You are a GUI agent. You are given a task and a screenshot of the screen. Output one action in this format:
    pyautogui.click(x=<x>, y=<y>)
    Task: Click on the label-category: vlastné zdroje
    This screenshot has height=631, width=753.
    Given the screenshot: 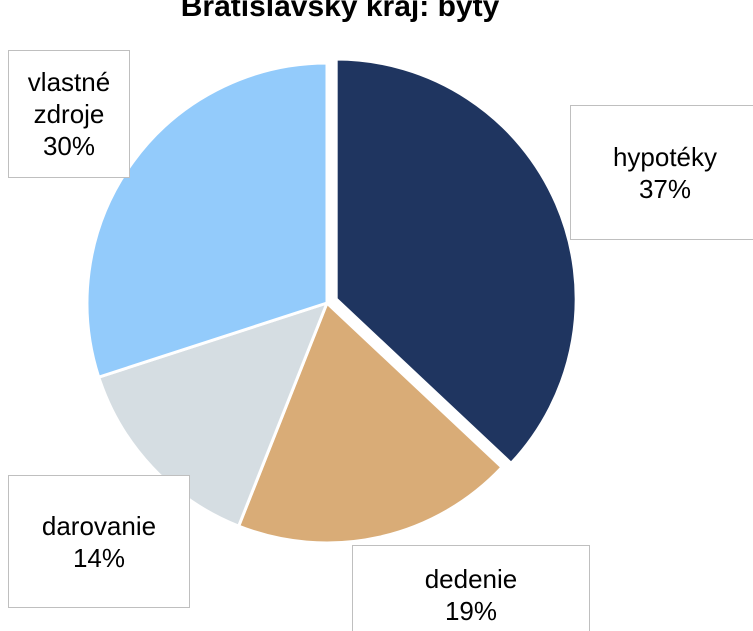 What is the action you would take?
    pyautogui.click(x=69, y=98)
    